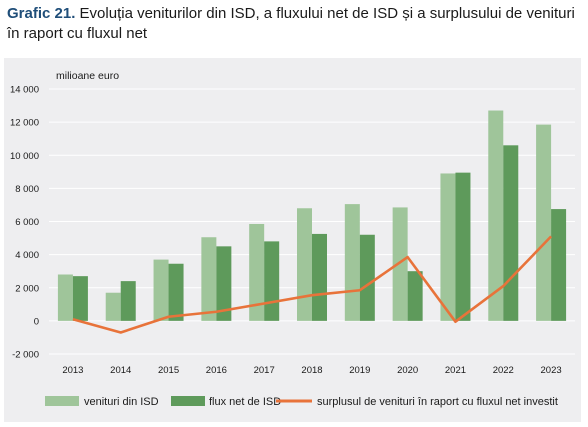 This screenshot has width=588, height=427. I want to click on y-tick-label: 10 000, so click(24, 156).